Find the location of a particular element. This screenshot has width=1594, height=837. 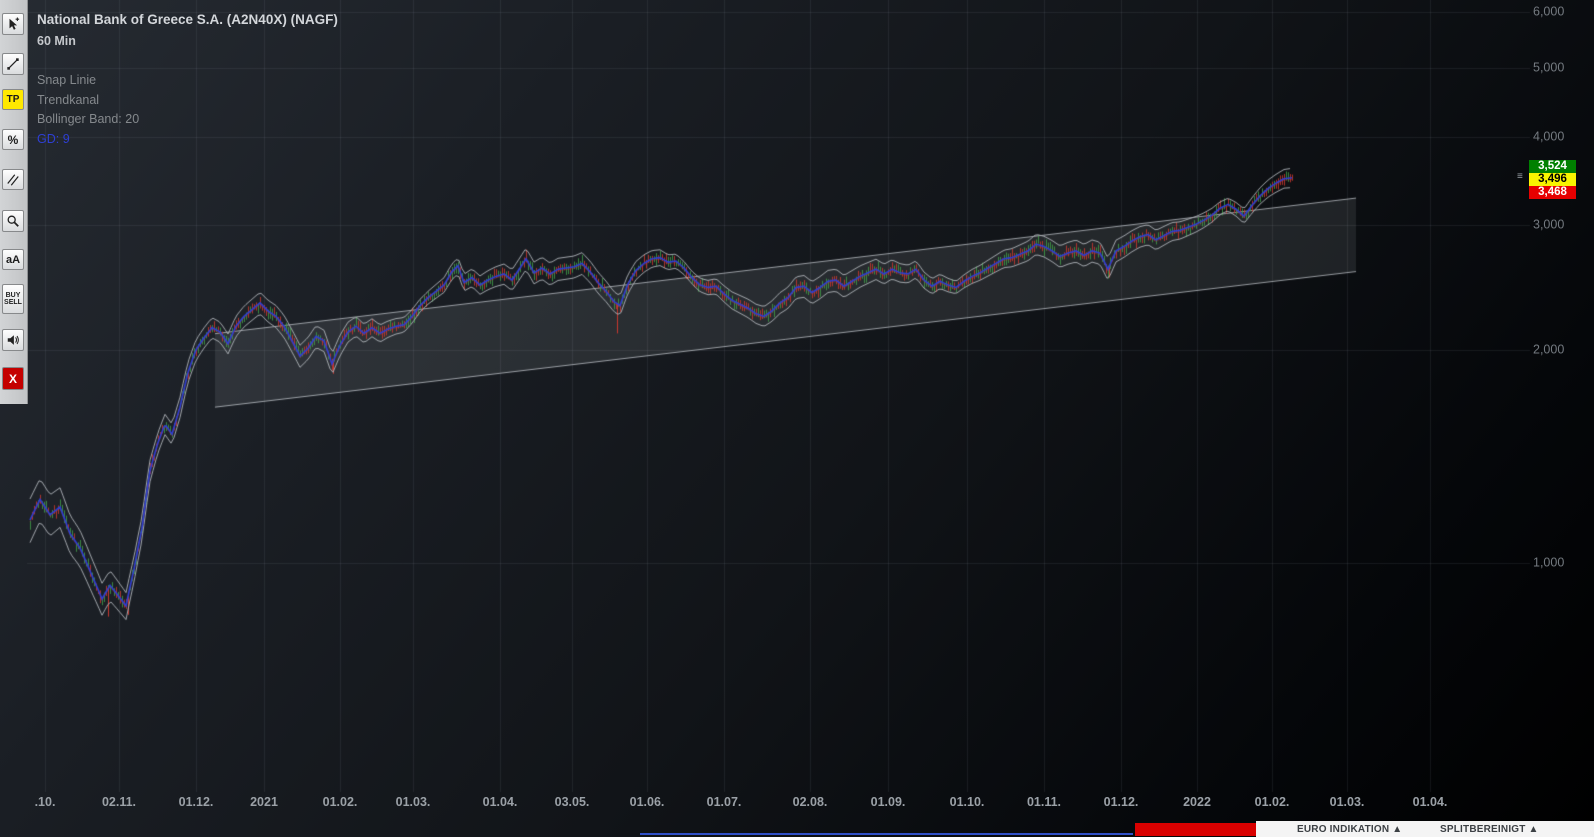

line-icon is located at coordinates (13, 64).